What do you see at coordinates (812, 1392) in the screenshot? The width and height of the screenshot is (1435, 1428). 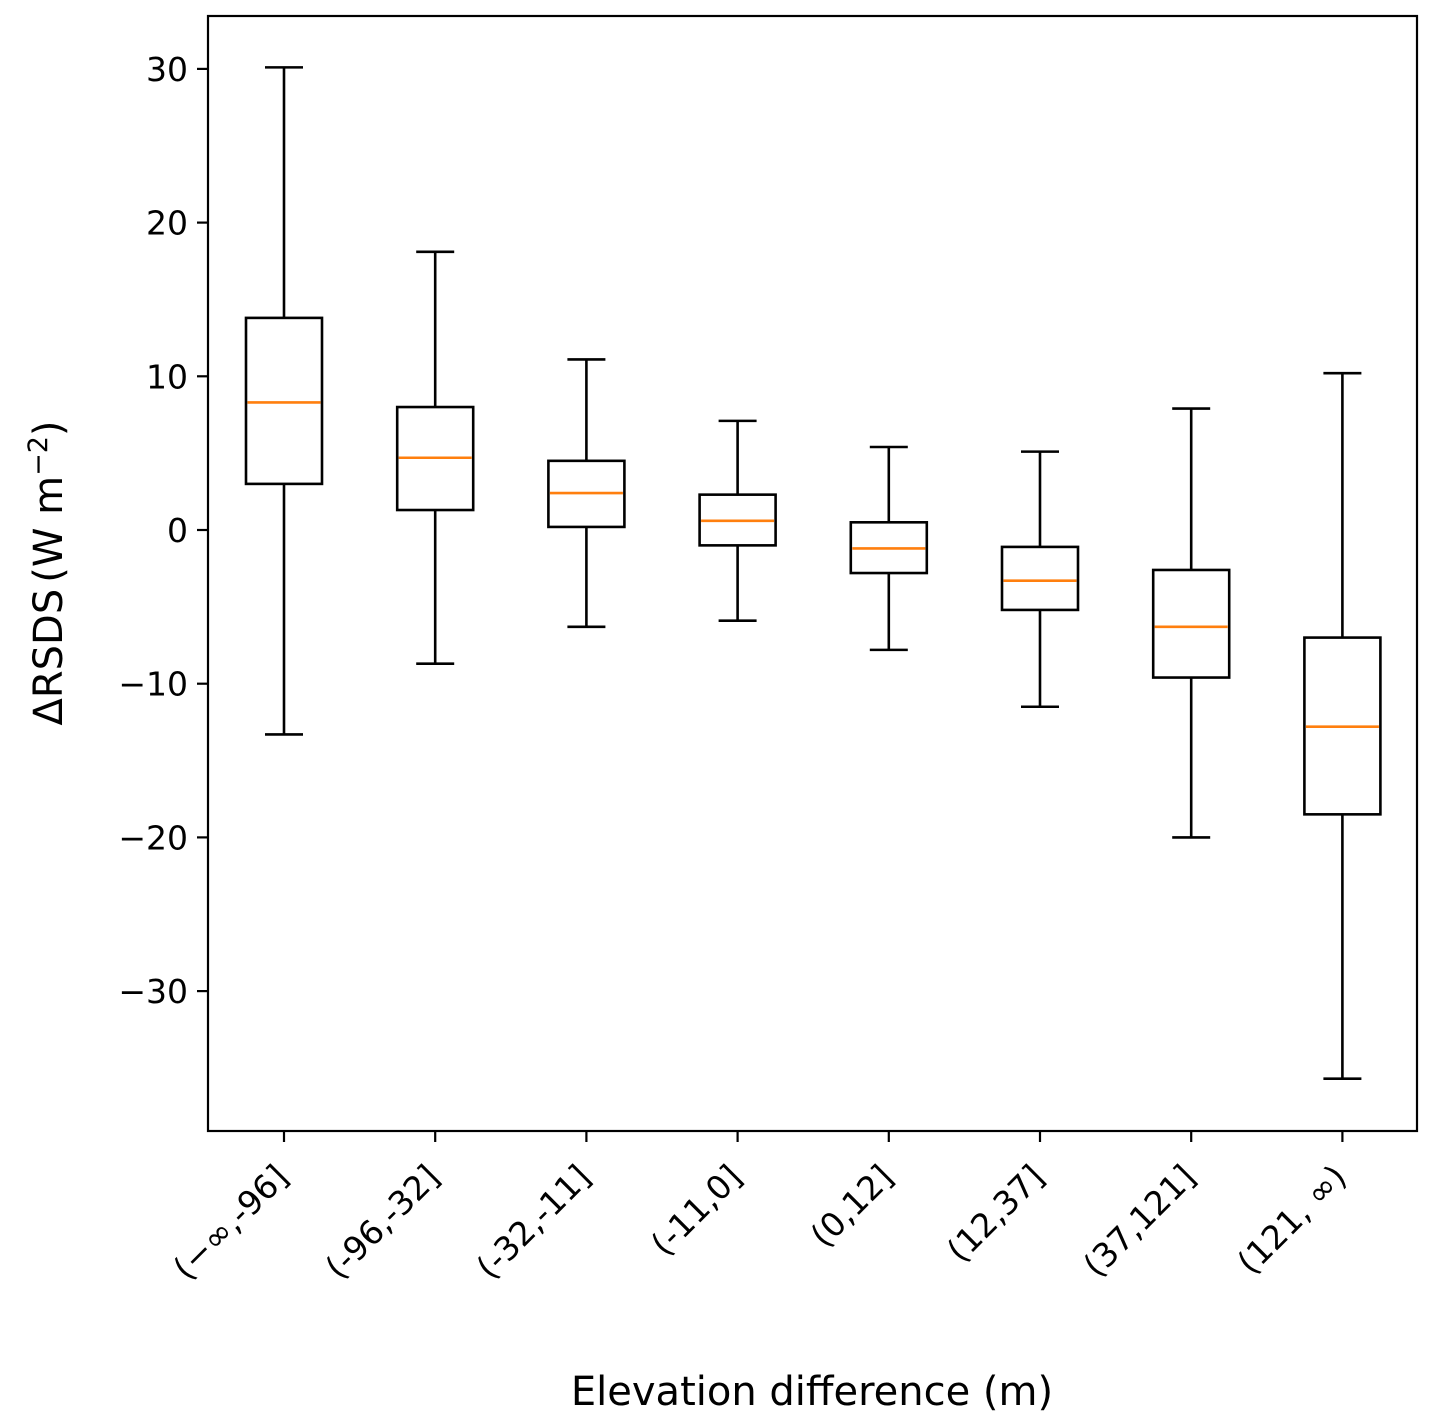 I see `x-axis-label: Elevation difference (m)` at bounding box center [812, 1392].